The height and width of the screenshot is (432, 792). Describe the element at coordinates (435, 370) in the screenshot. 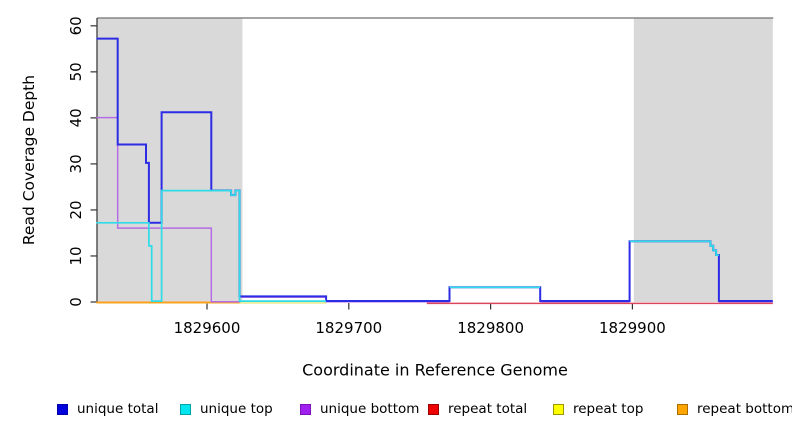

I see `x-axis-title: Coordinate in Reference Genome` at that location.